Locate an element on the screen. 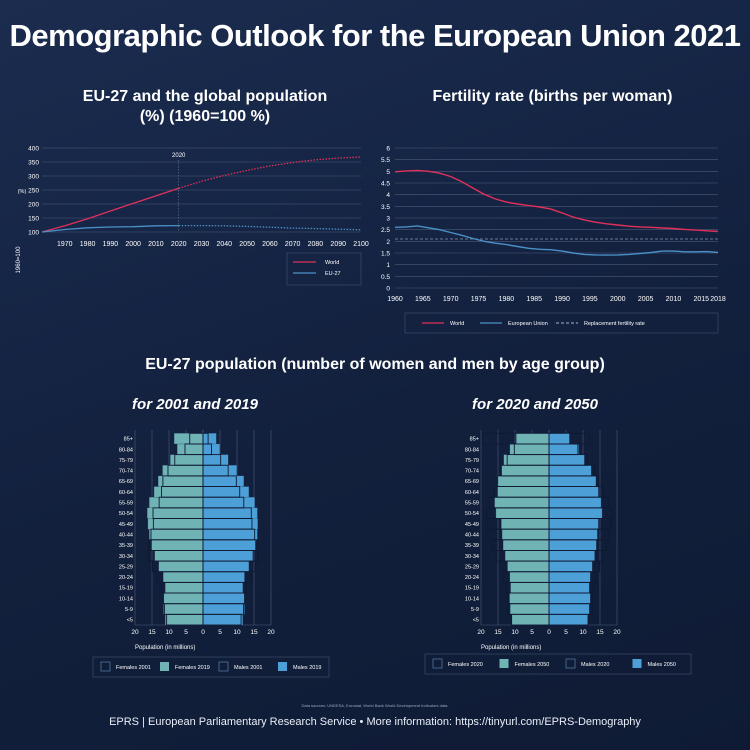 This screenshot has height=750, width=750. x-tick-label: 2070 is located at coordinates (293, 244).